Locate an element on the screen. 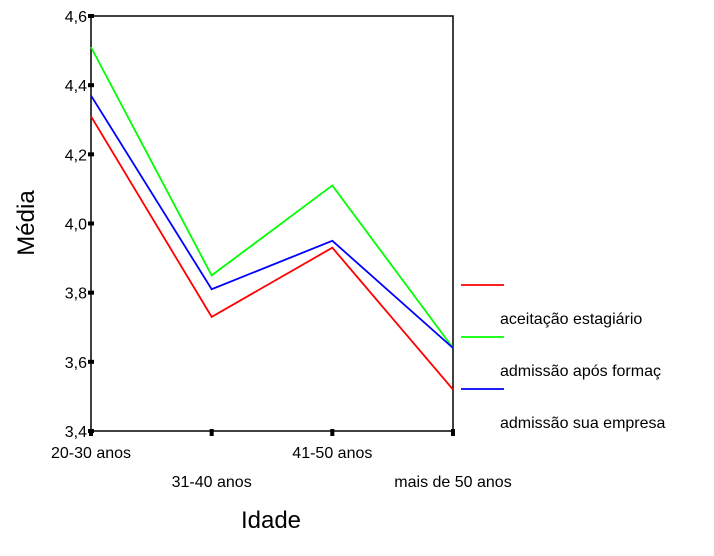  y-tick-label: 3,4 is located at coordinates (76, 432).